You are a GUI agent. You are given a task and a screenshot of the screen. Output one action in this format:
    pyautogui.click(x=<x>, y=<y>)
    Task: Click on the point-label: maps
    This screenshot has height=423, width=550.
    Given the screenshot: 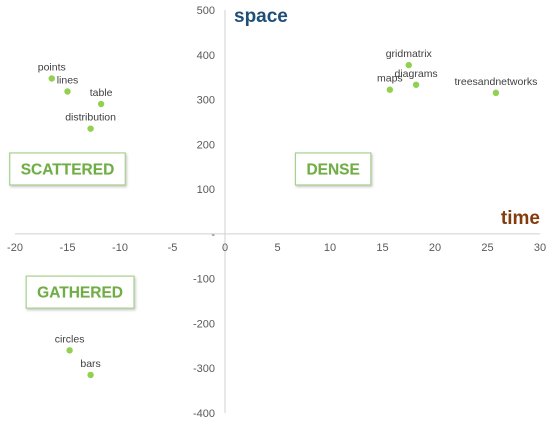 What is the action you would take?
    pyautogui.click(x=390, y=79)
    